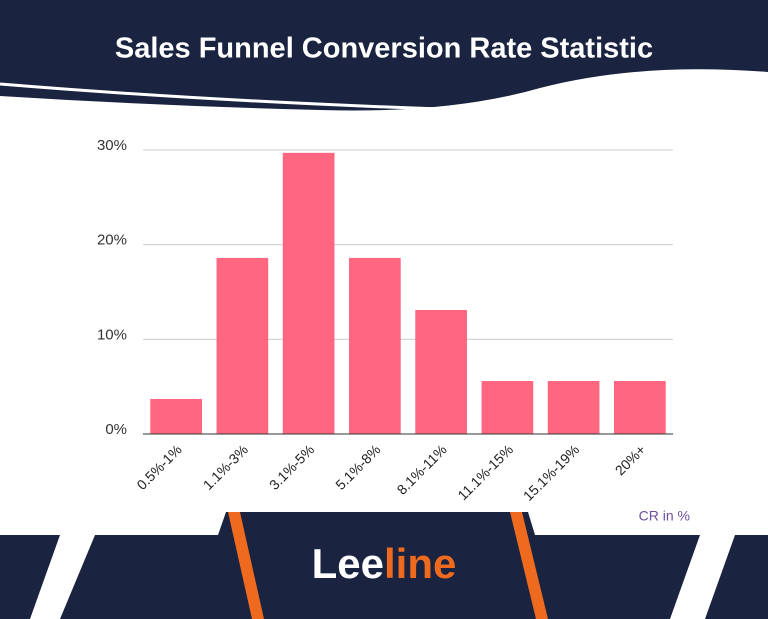 The image size is (768, 619). Describe the element at coordinates (357, 466) in the screenshot. I see `x-tick-label: 5.1%-8%` at that location.